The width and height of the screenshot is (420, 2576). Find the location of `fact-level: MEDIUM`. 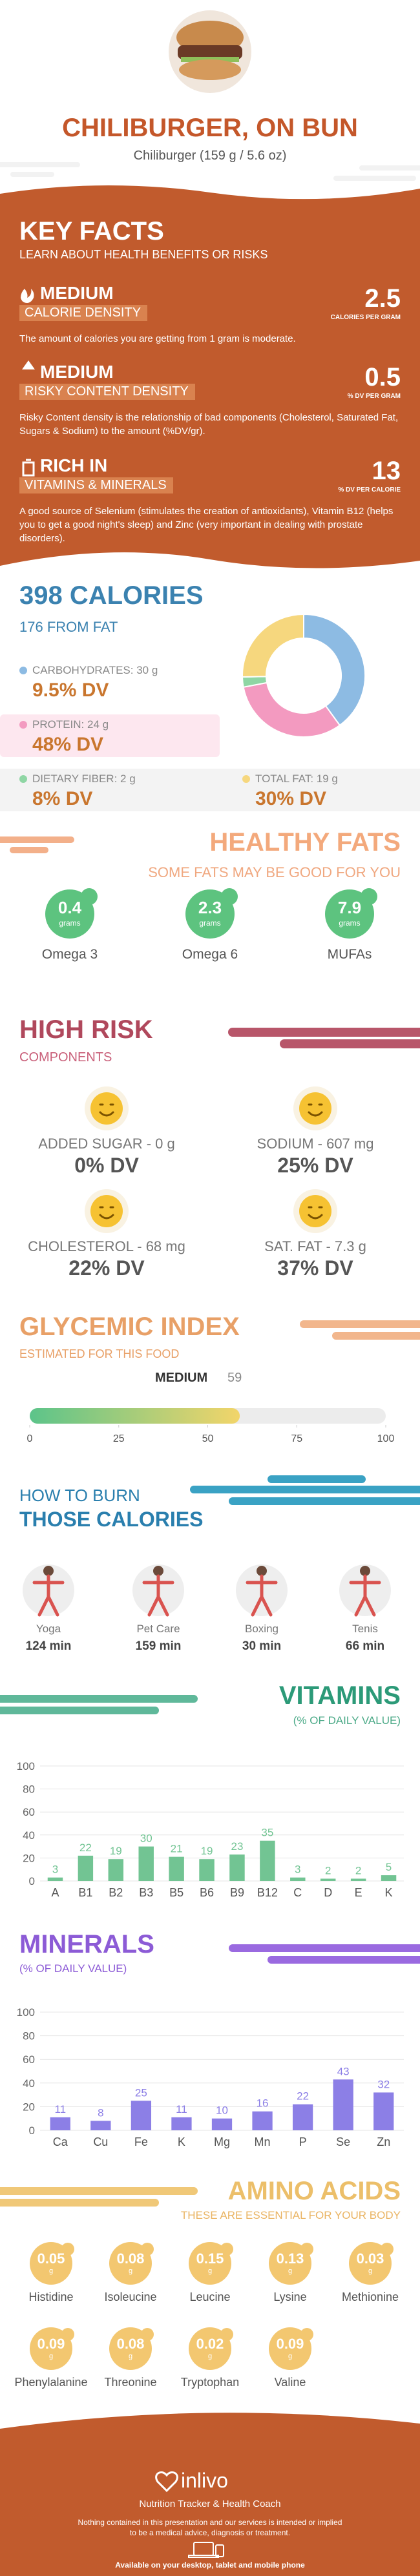

fact-level: MEDIUM is located at coordinates (77, 293).